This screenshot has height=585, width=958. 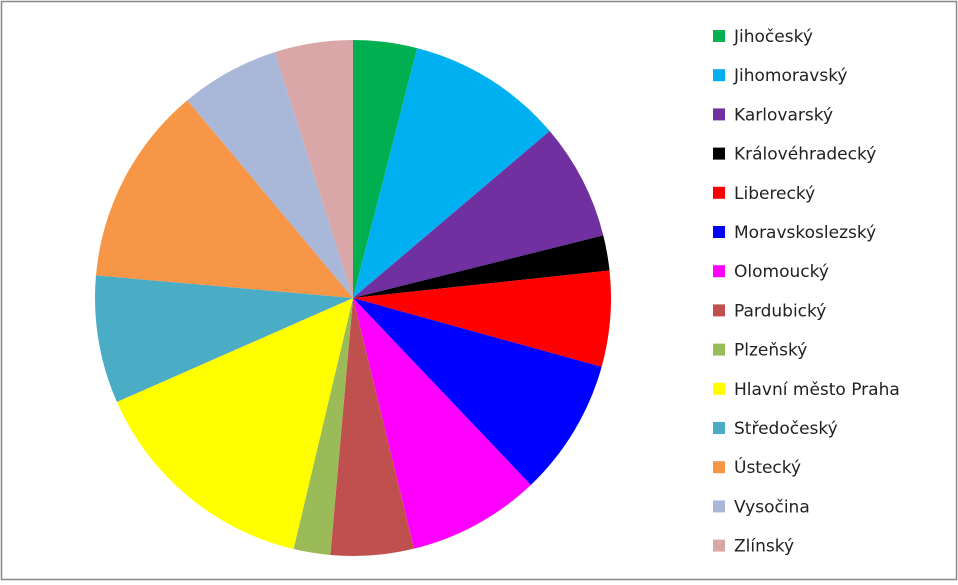 I want to click on legend-label: Karlovarský, so click(x=783, y=115).